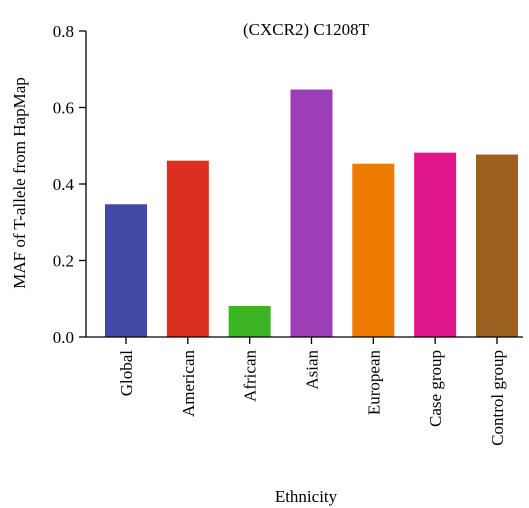  What do you see at coordinates (306, 496) in the screenshot?
I see `x-axis-title: Ethnicity` at bounding box center [306, 496].